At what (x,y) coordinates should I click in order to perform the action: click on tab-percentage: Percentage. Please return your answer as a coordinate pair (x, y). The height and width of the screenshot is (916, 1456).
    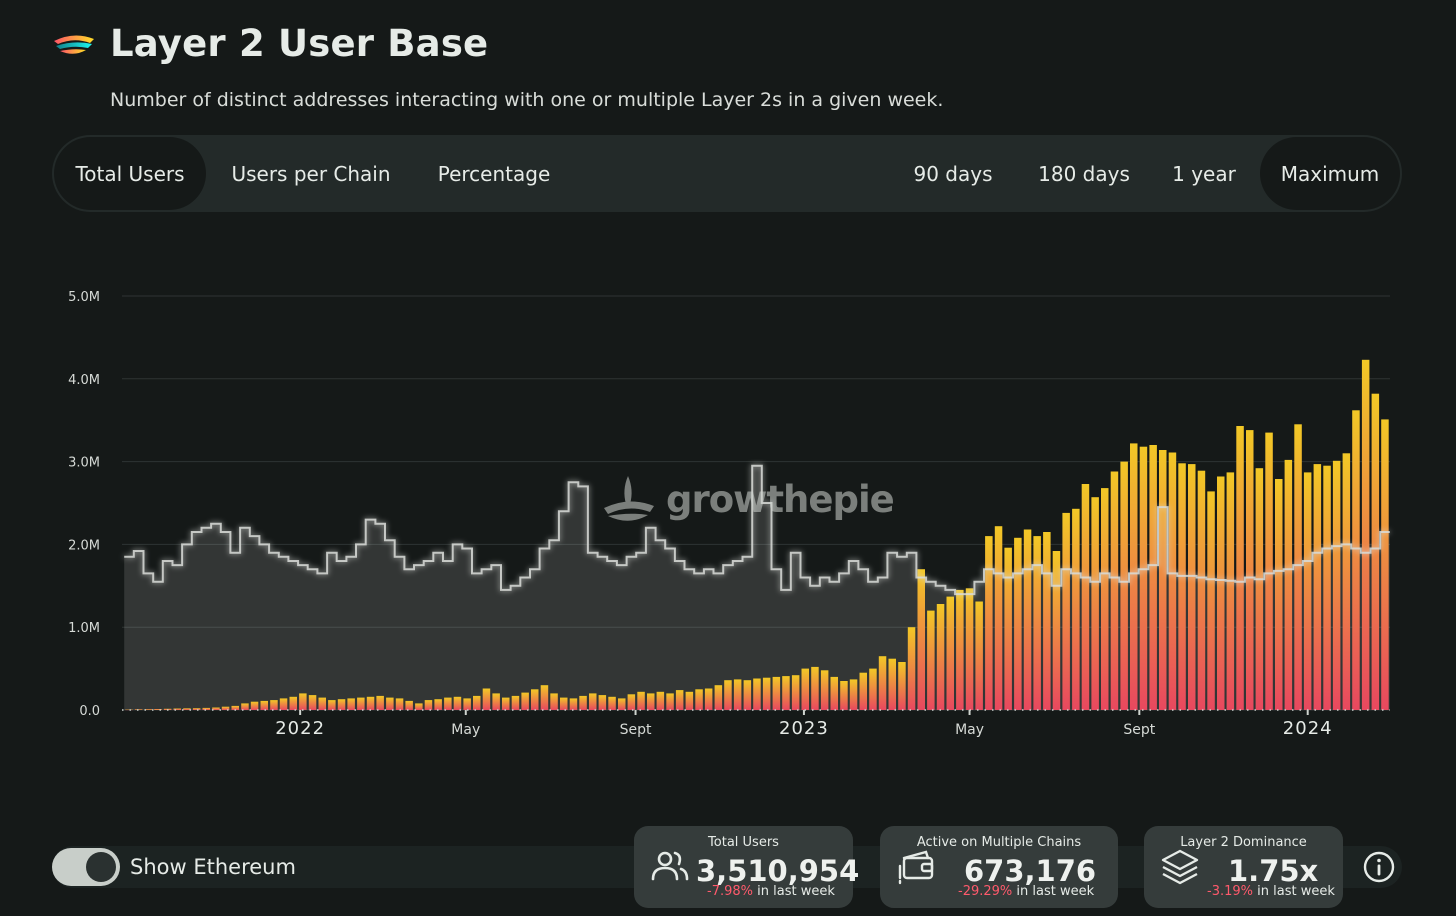
    Looking at the image, I should click on (494, 173).